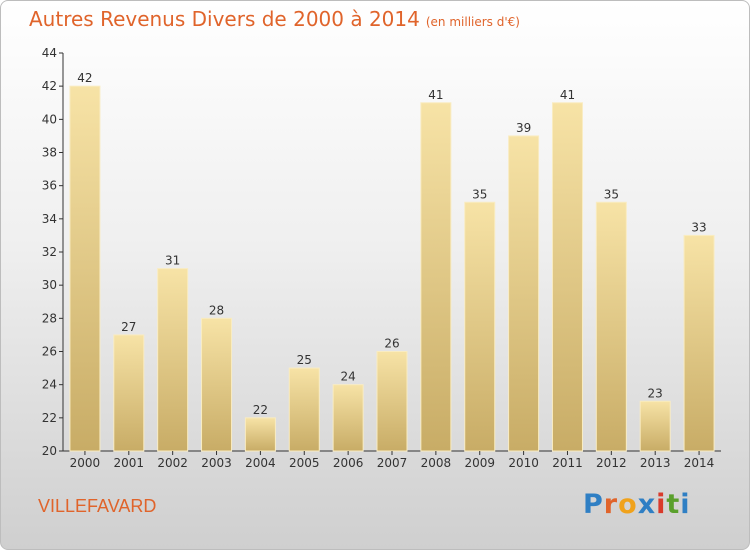  Describe the element at coordinates (699, 463) in the screenshot. I see `x-tick-label-2014: 2014` at that location.